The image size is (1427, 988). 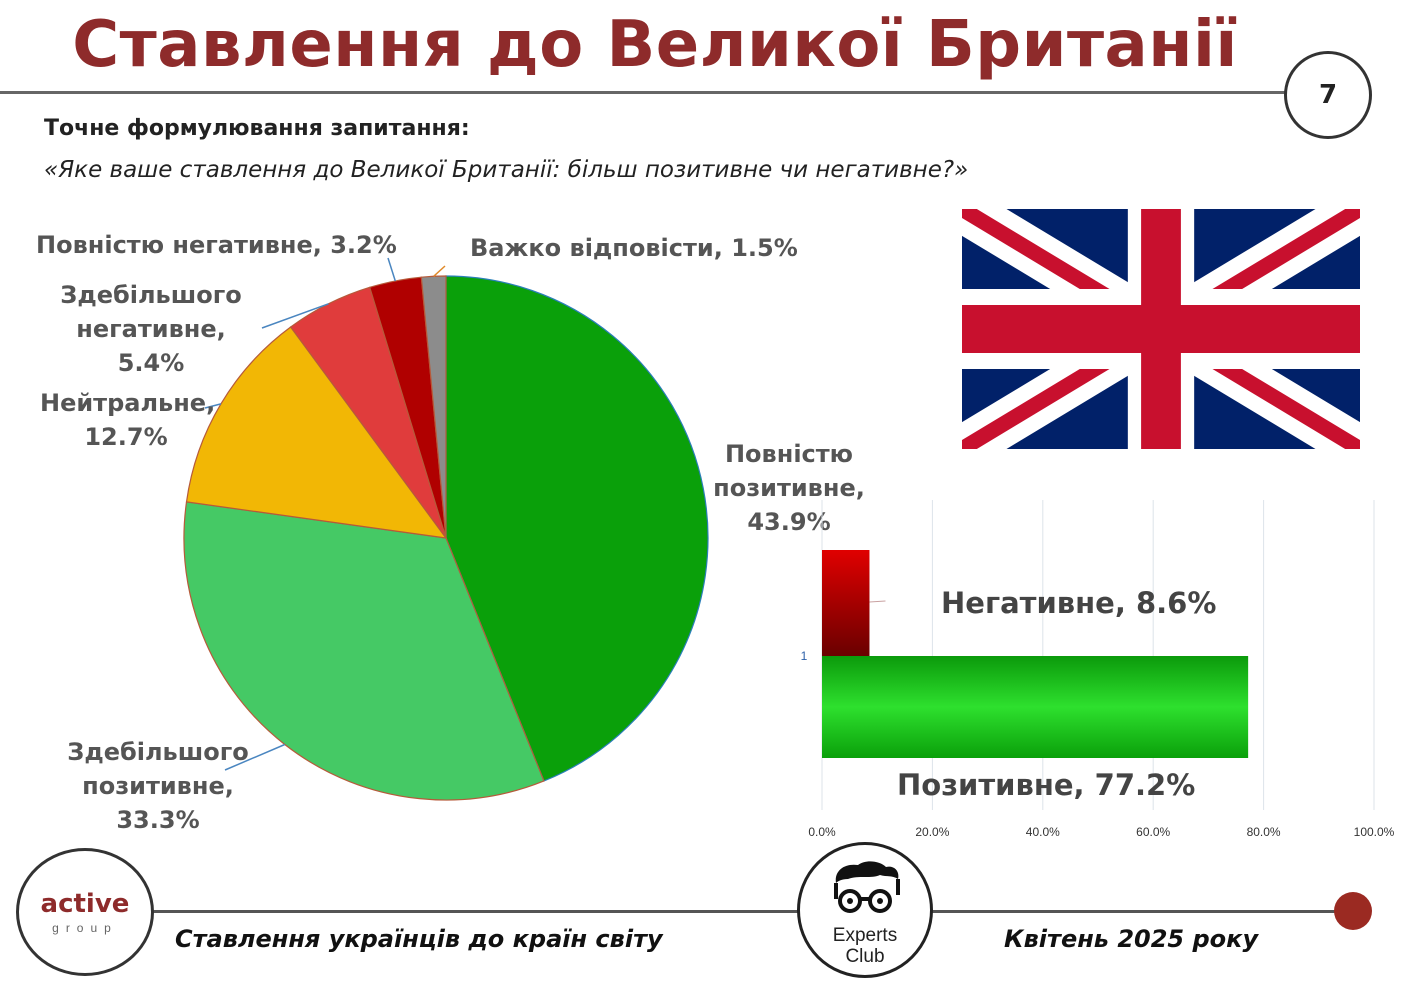 I want to click on pie-label-full-positive-line1: Повністю, so click(x=789, y=454).